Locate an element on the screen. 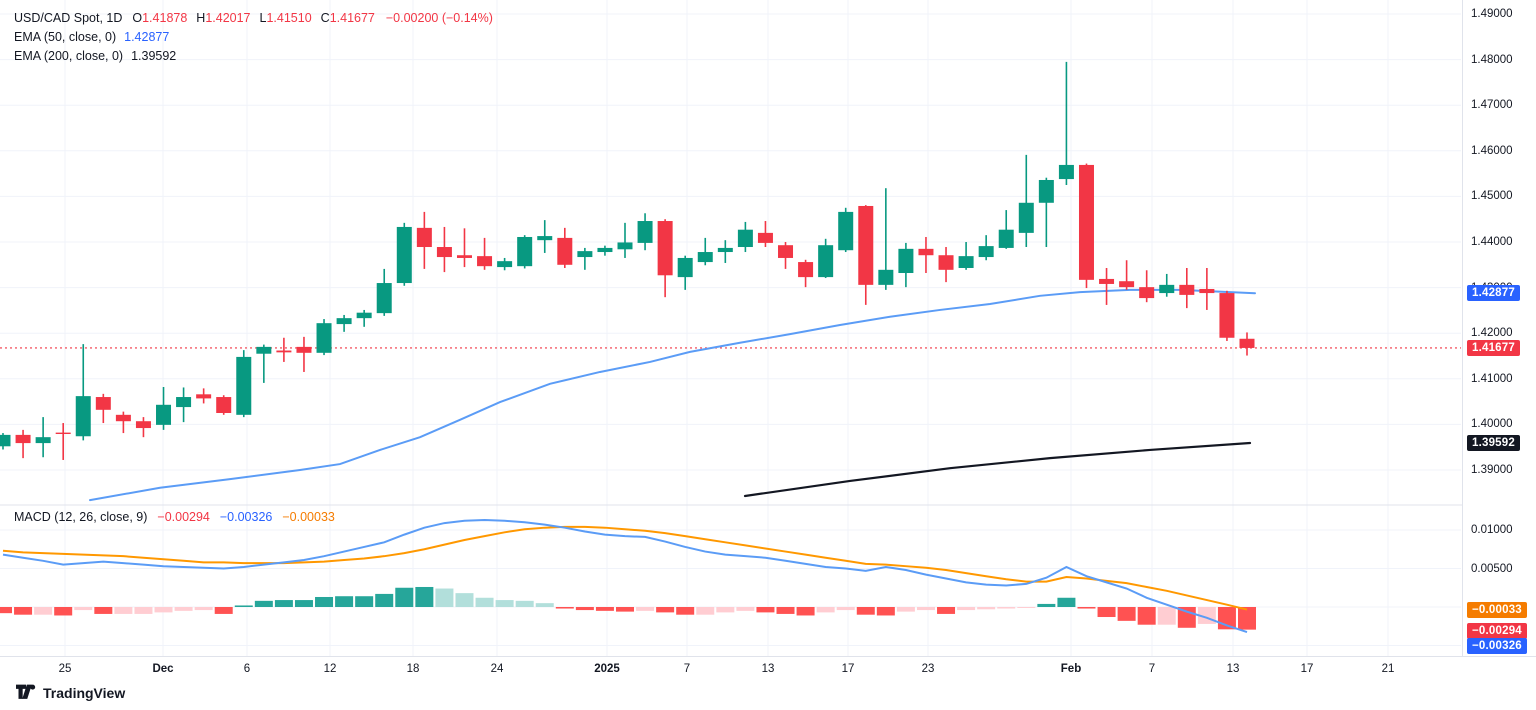  ema200-value: 1.39592 is located at coordinates (154, 55).